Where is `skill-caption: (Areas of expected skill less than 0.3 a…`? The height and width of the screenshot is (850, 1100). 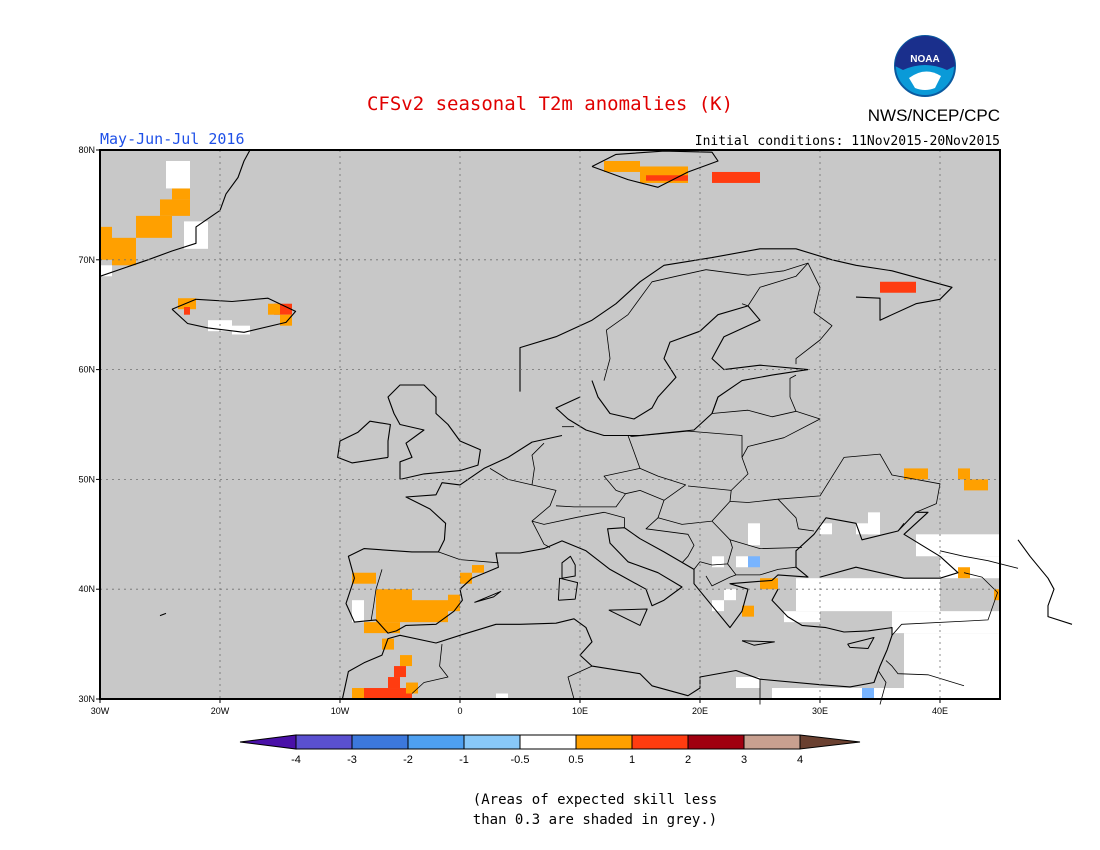 skill-caption: (Areas of expected skill less than 0.3 a… is located at coordinates (550, 810).